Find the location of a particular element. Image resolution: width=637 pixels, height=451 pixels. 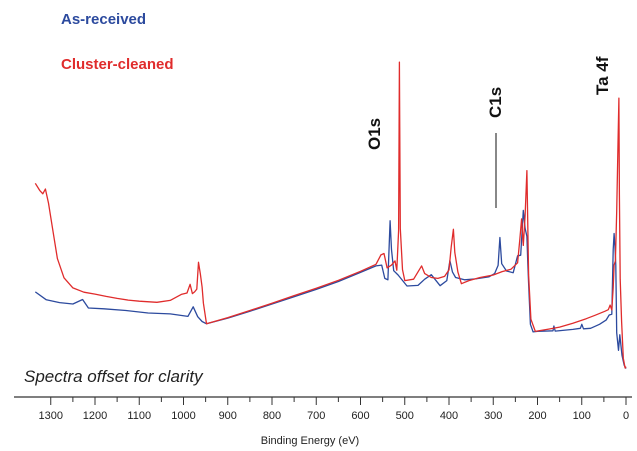

x-tick-label: 1000 is located at coordinates (183, 416).